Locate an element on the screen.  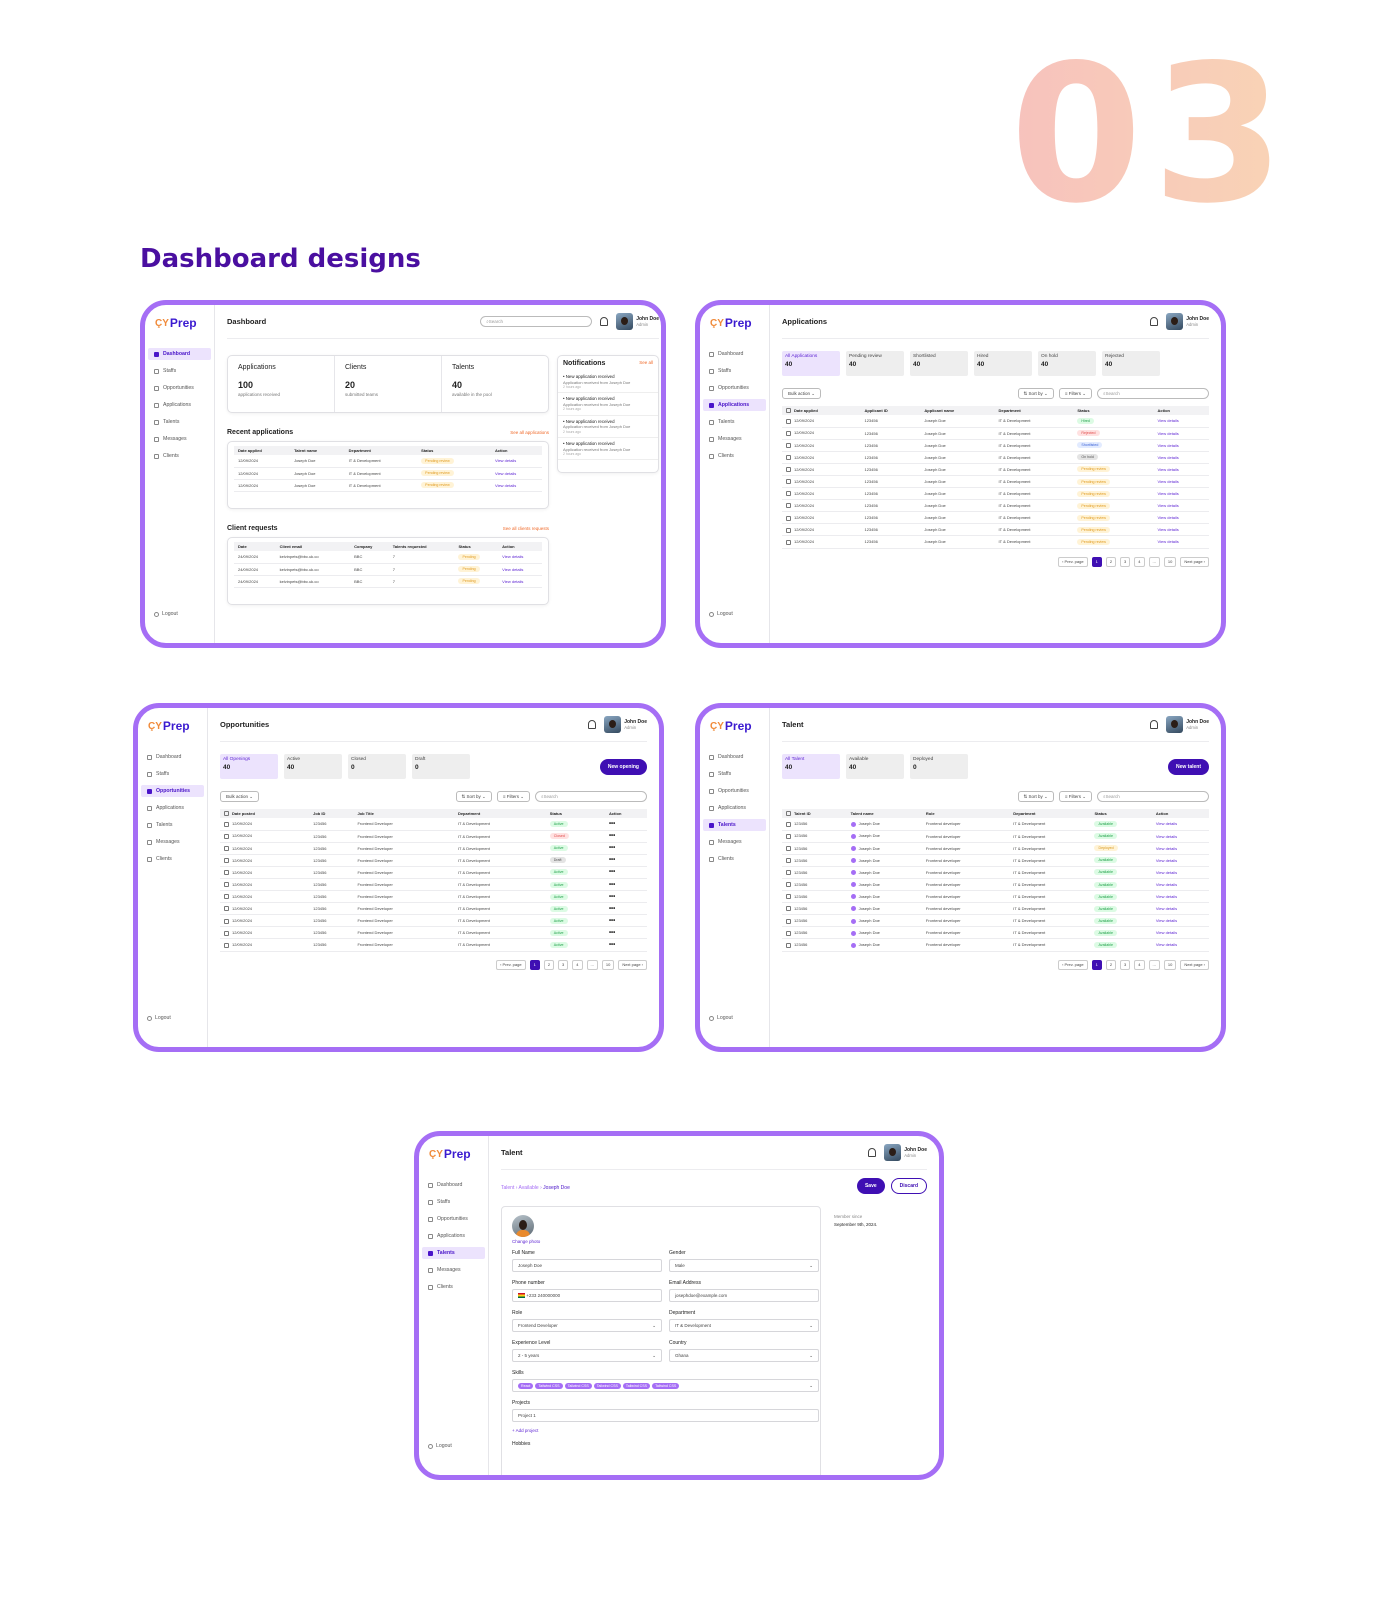
tab-hired: Hired 40 is located at coordinates (1003, 363).